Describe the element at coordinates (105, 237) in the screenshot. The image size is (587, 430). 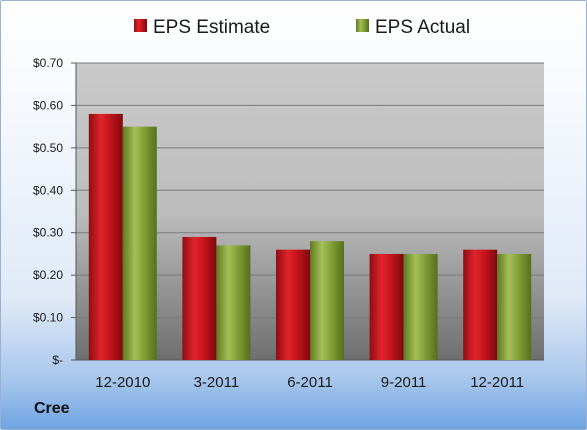
I see `bar-eps-estimate-12-2010` at that location.